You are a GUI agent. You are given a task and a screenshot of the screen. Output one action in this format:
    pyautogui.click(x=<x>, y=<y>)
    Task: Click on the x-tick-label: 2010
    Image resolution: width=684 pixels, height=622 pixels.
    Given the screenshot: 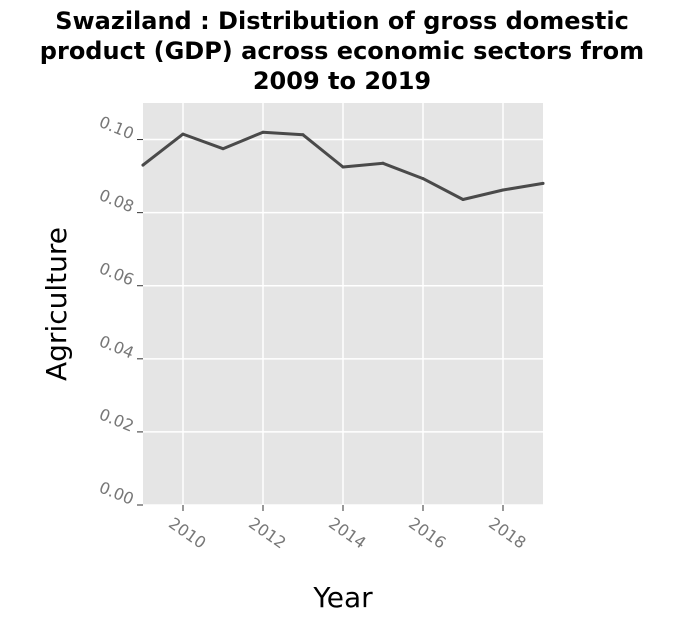 What is the action you would take?
    pyautogui.click(x=187, y=533)
    